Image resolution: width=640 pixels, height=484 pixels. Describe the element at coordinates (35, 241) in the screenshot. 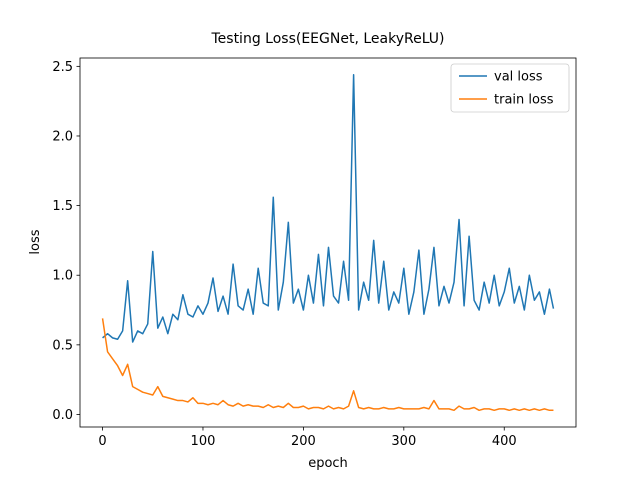

I see `y-axis-label: loss` at that location.